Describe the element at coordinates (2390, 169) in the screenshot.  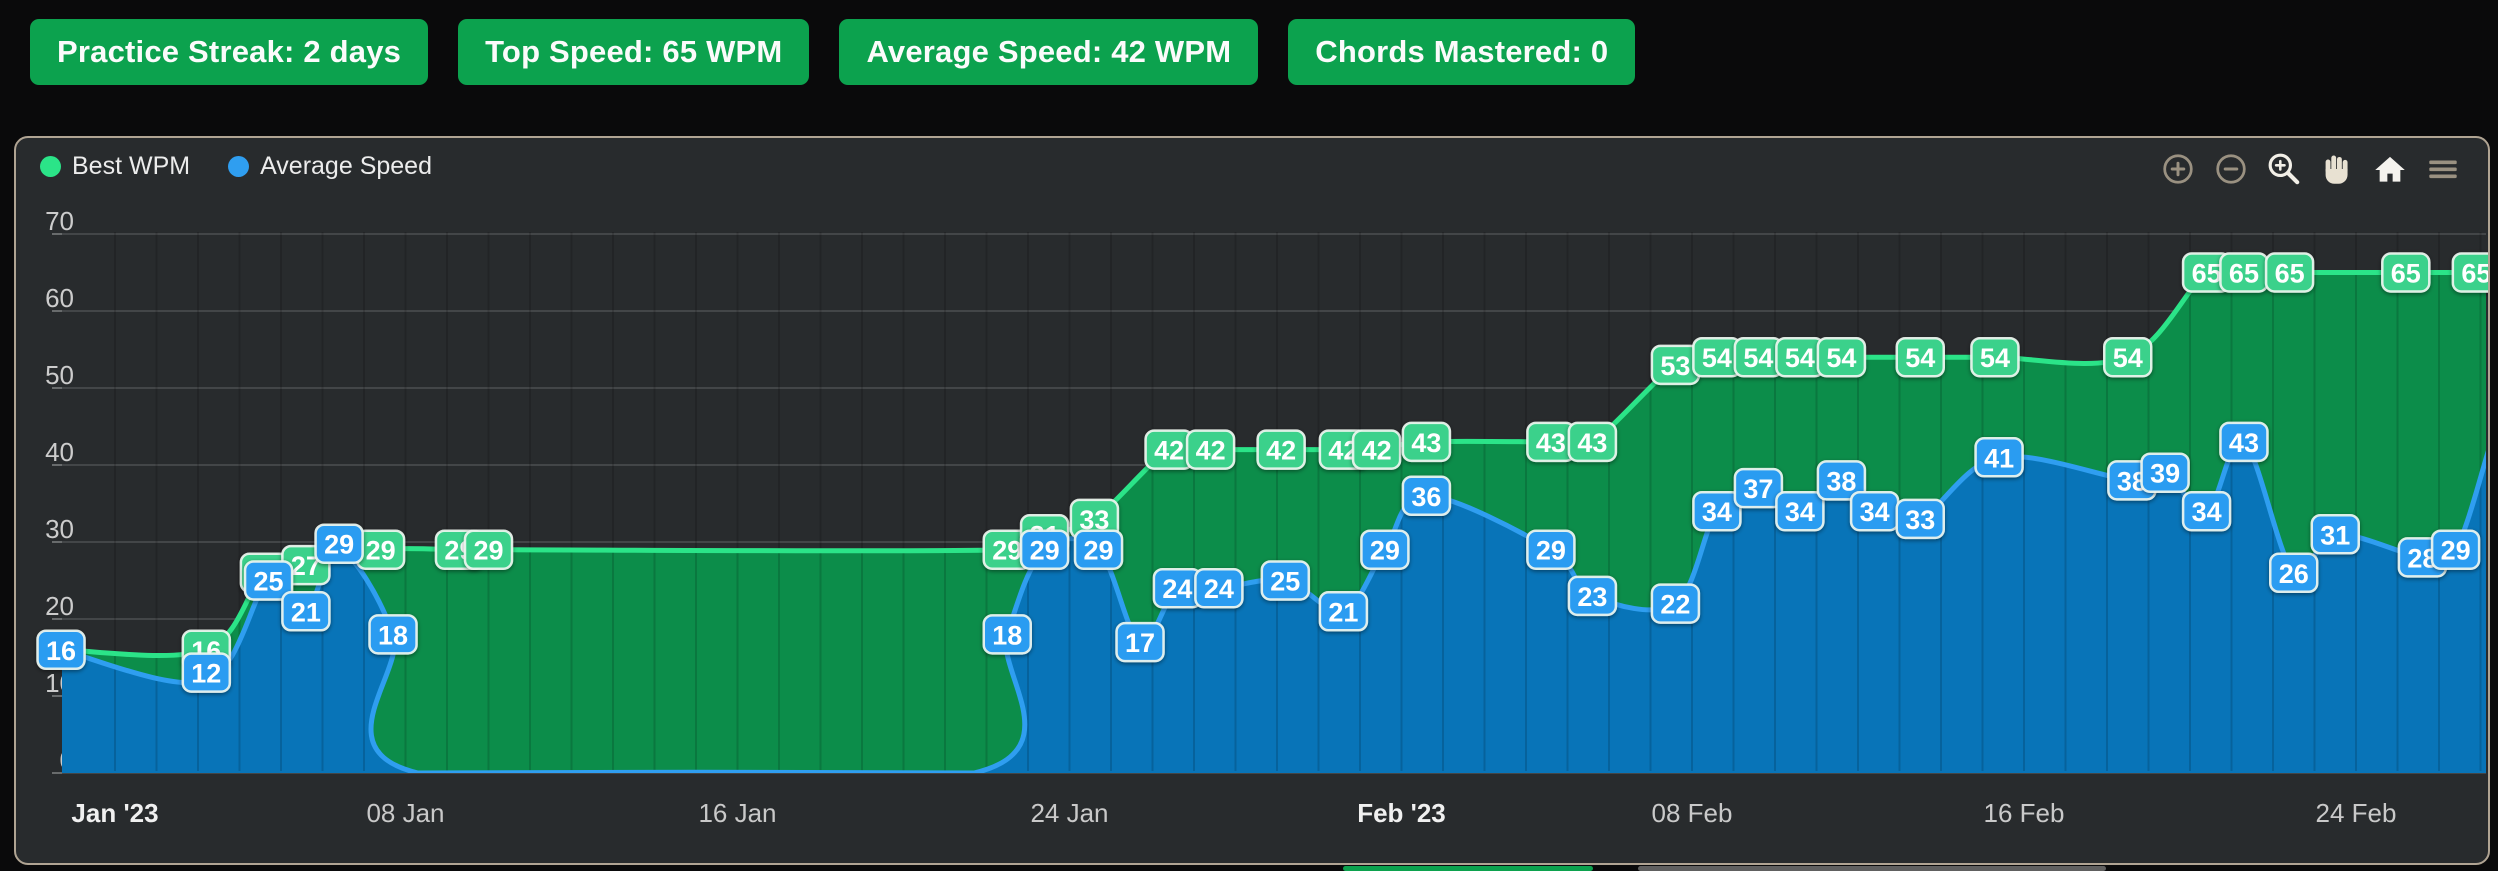
I see `reset-home-icon` at that location.